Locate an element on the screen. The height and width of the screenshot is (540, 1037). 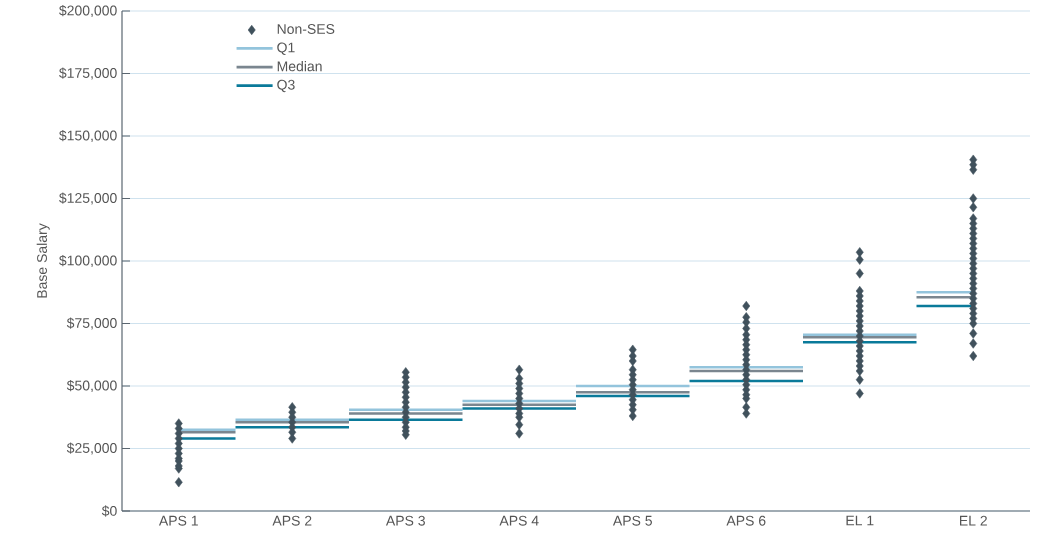
y-tick-label: $0 is located at coordinates (109, 511).